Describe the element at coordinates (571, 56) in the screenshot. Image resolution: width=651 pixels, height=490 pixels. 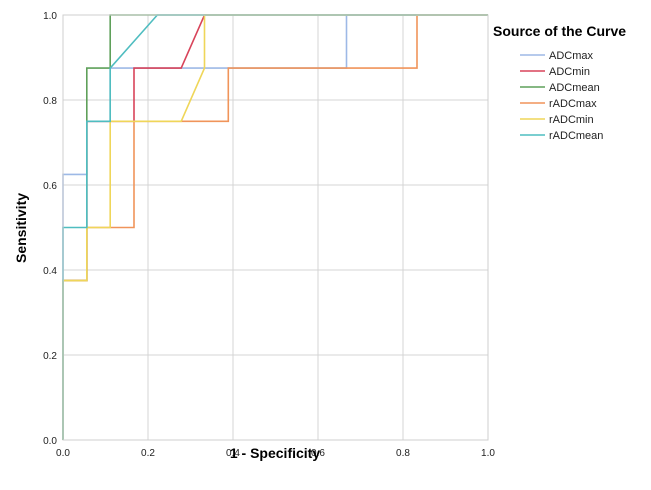
I see `legend-label: ADCmax` at that location.